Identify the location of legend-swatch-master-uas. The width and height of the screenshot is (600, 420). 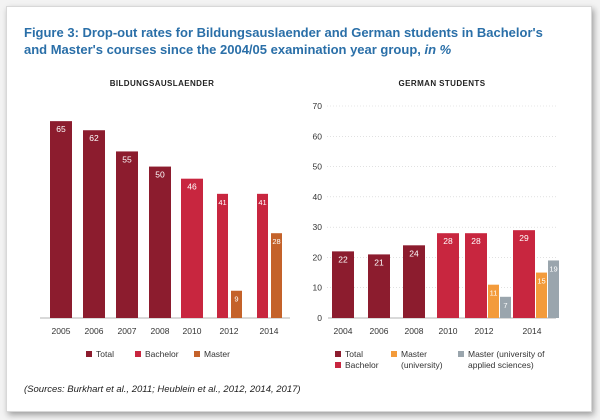
(461, 354).